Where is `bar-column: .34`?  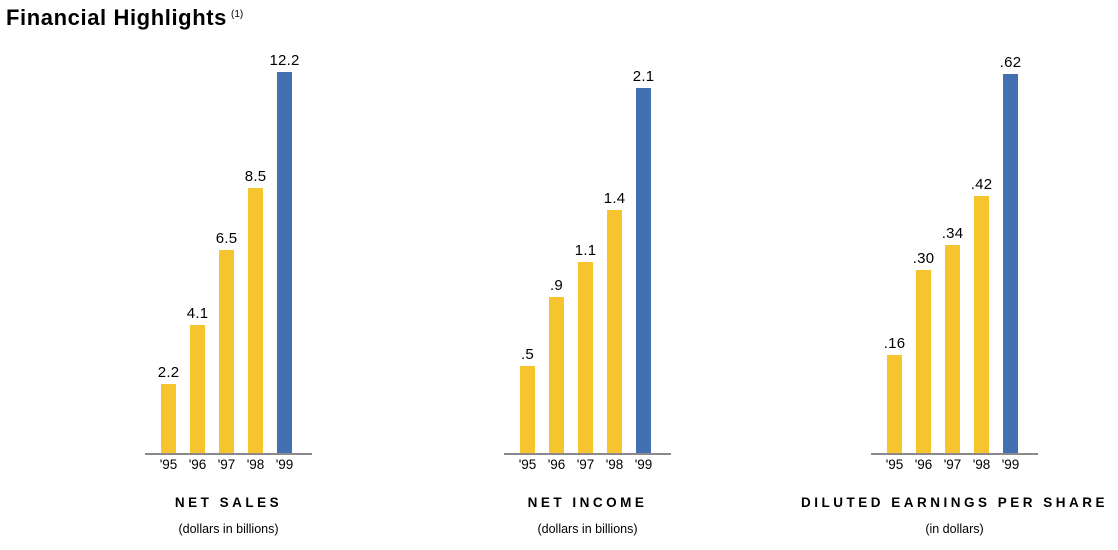 bar-column: .34 is located at coordinates (952, 339).